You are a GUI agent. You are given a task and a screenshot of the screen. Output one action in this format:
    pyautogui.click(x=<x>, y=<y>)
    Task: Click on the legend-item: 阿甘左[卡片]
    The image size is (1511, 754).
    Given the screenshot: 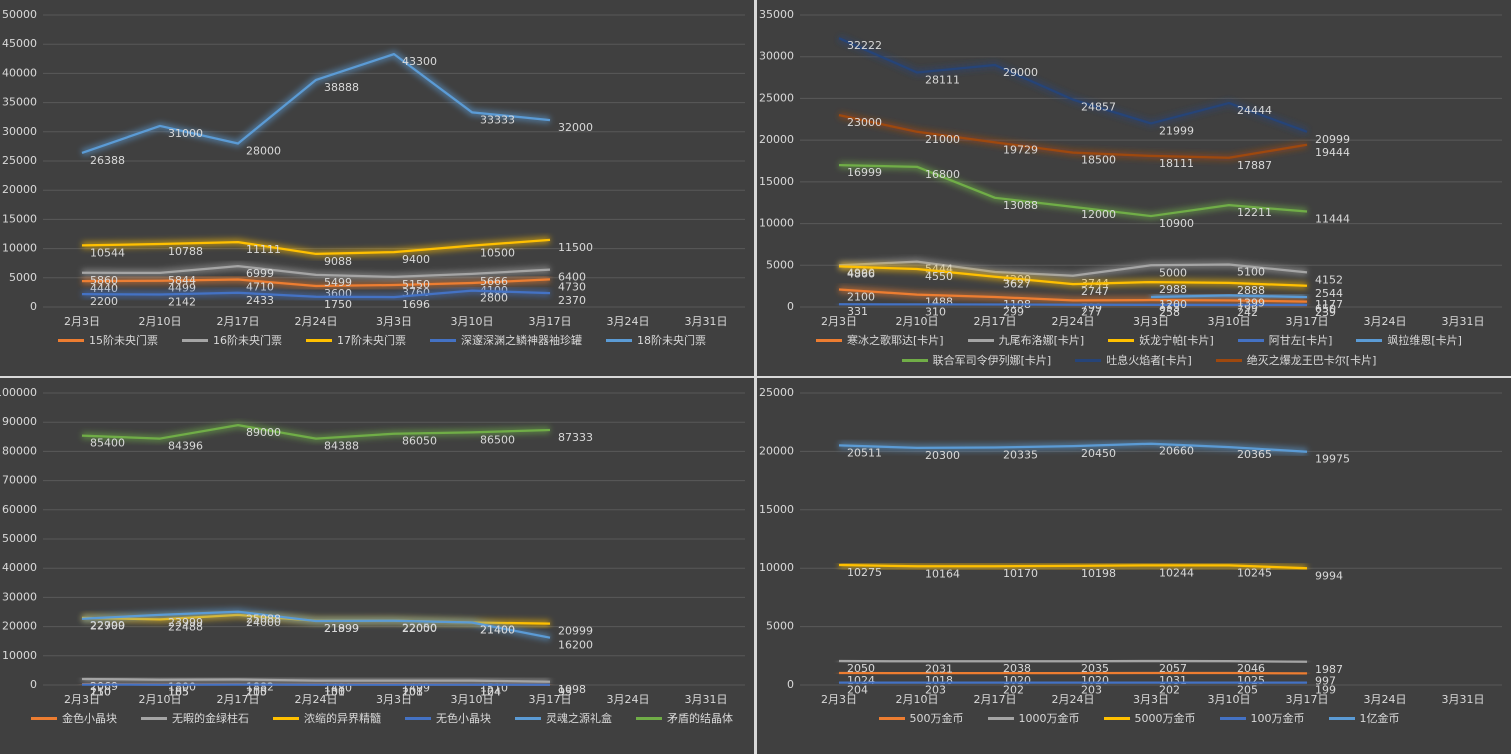 What is the action you would take?
    pyautogui.click(x=1285, y=340)
    